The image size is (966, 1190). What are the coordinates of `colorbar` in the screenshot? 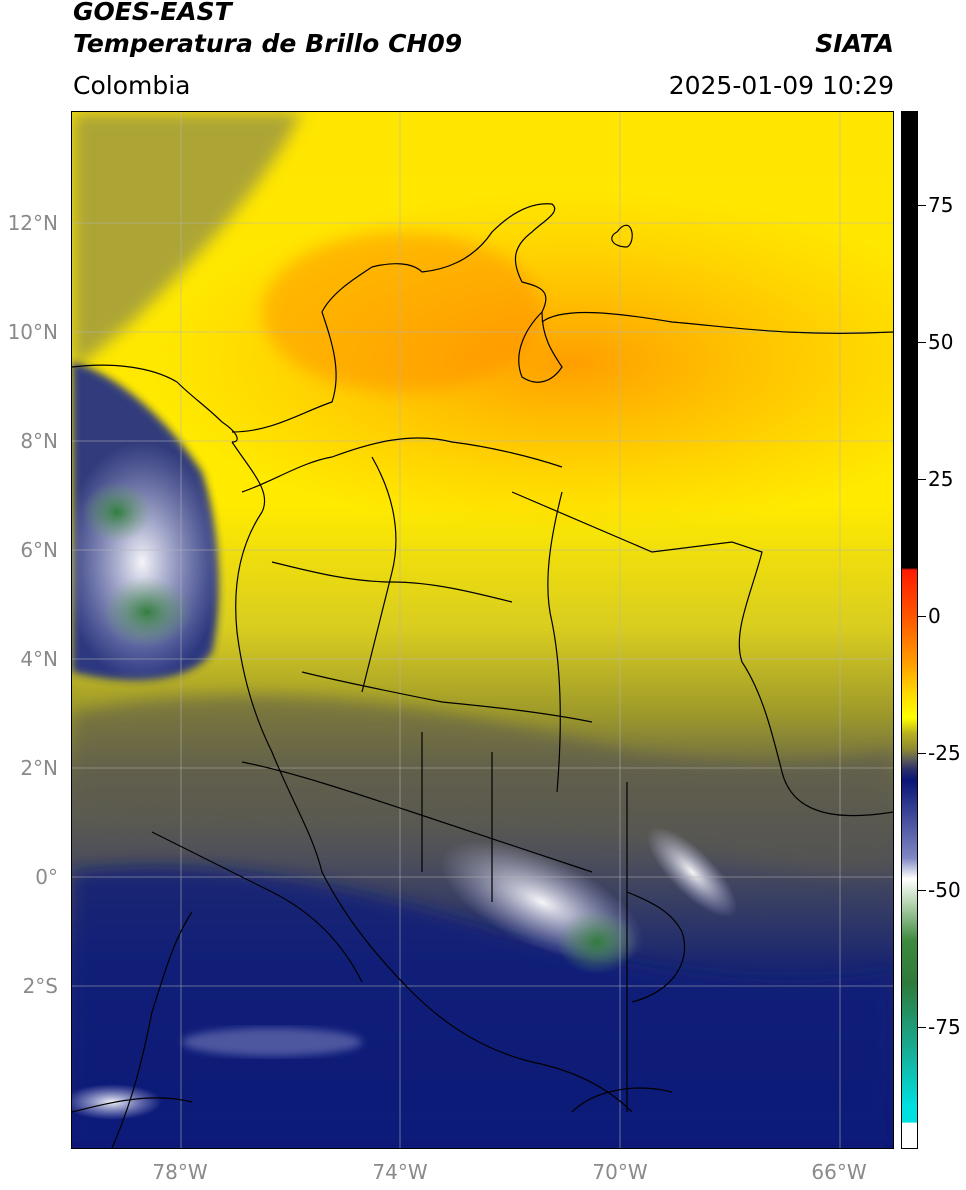 It's located at (909, 630).